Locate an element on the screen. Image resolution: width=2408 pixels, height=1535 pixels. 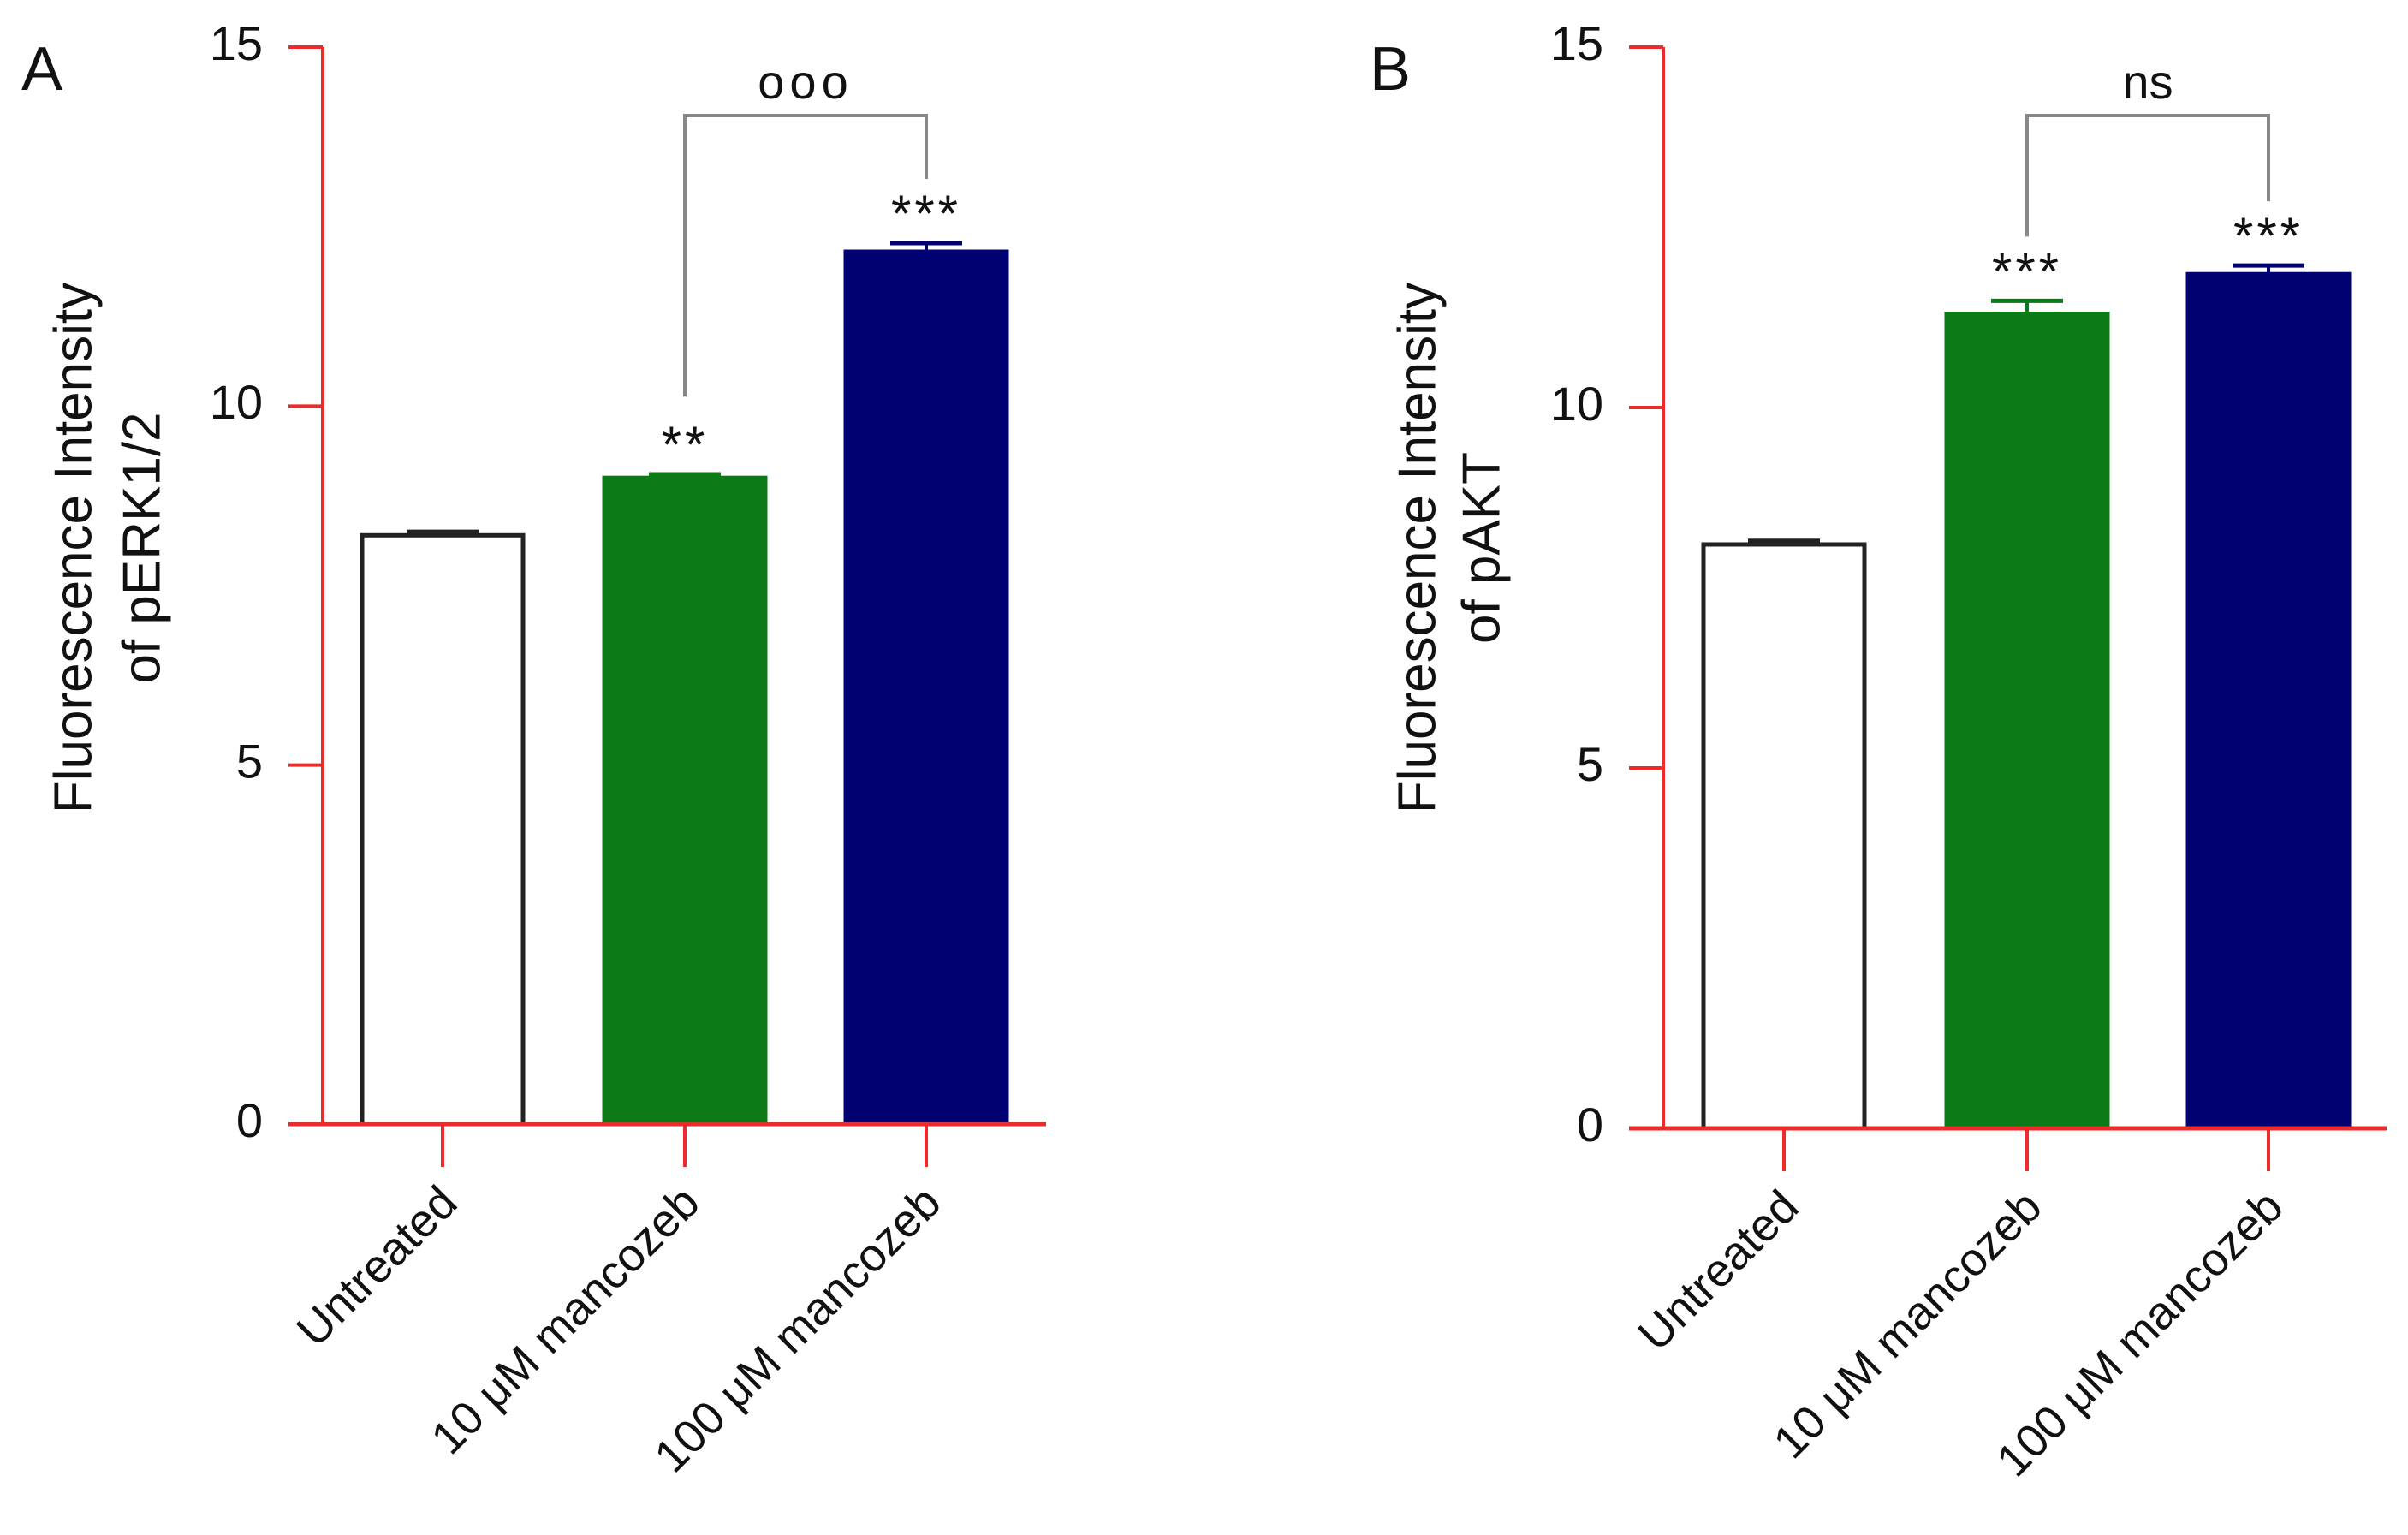
panel-letter: B is located at coordinates (1390, 69).